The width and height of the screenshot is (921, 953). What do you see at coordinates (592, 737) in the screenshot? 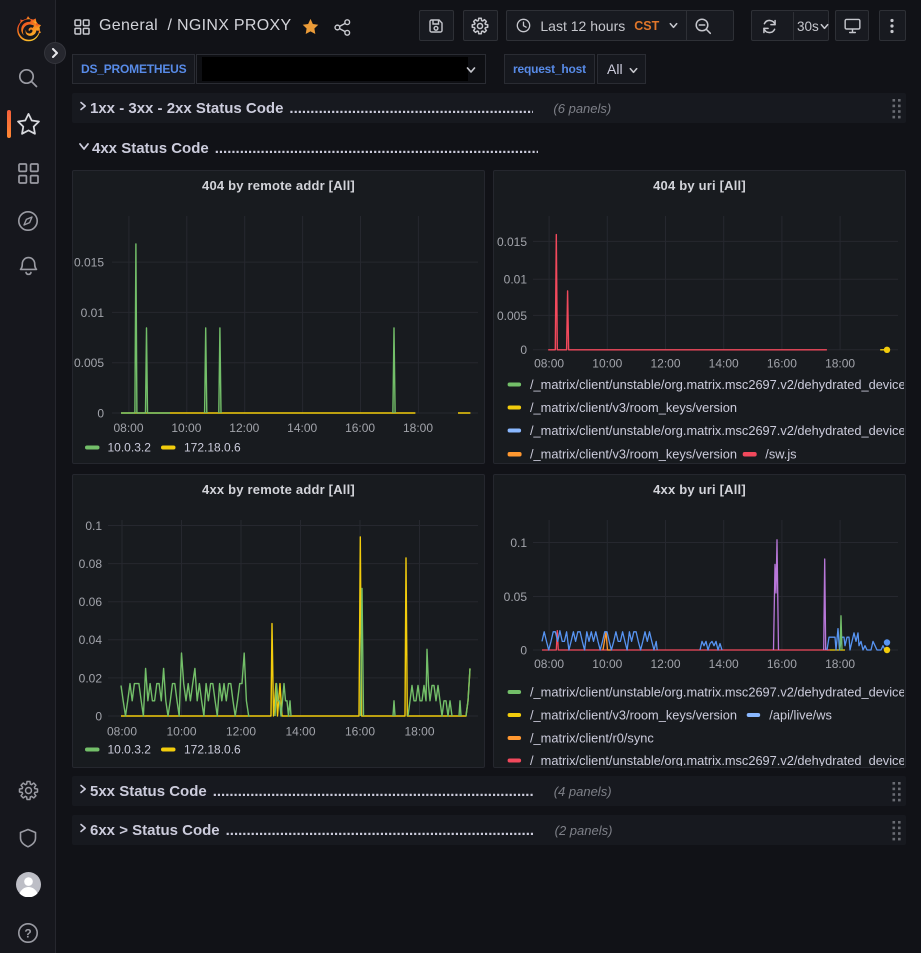
I see `svg-text: /_matrix/client/r0/sync` at bounding box center [592, 737].